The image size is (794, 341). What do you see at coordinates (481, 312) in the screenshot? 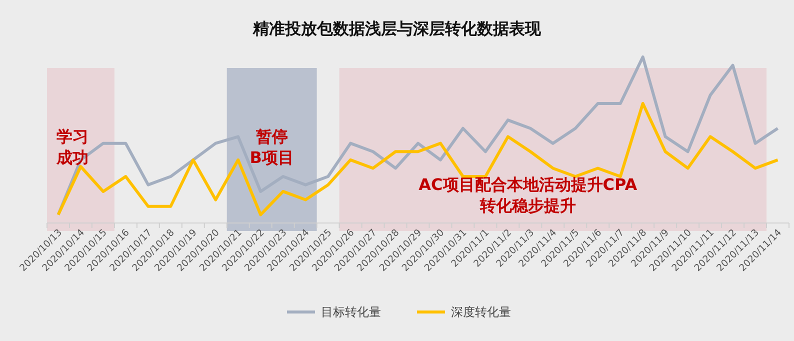
I see `legend-label: 深度转化量` at bounding box center [481, 312].